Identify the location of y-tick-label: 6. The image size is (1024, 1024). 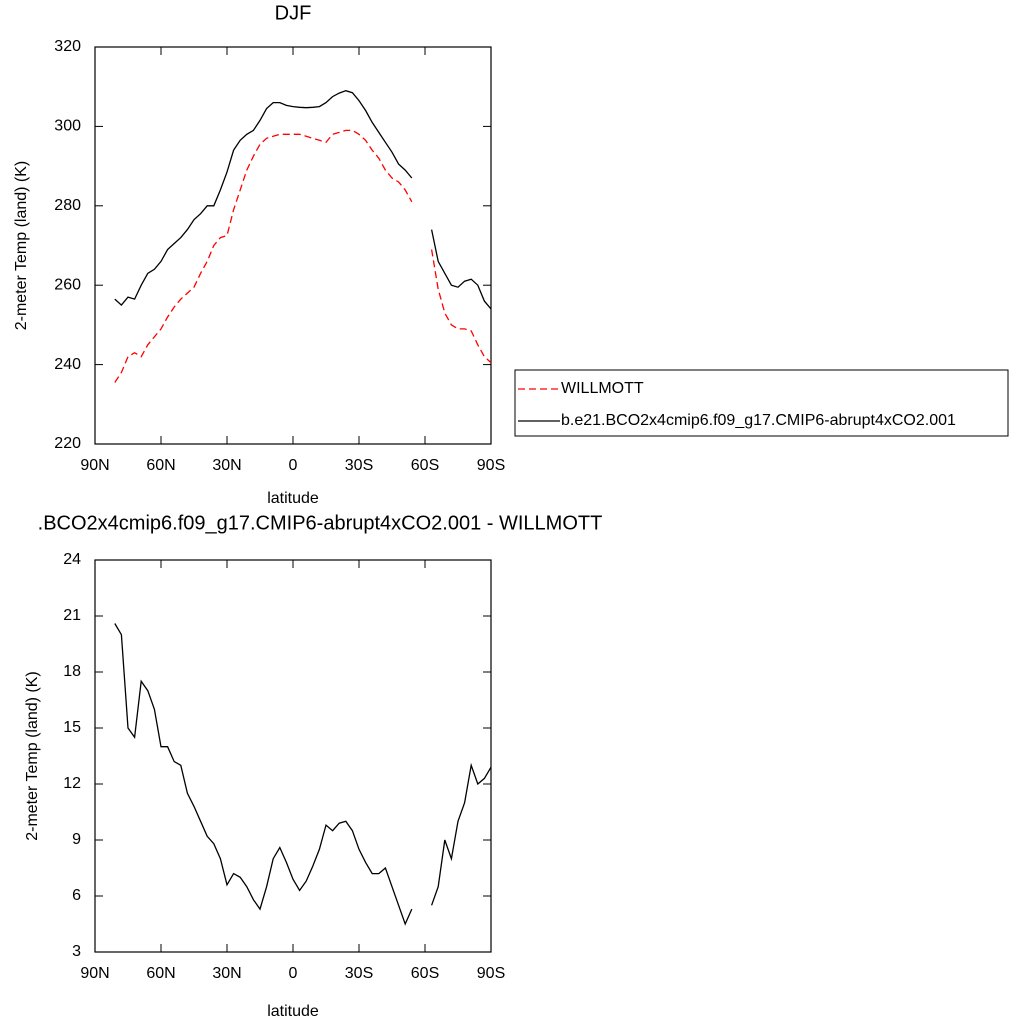
(76, 895).